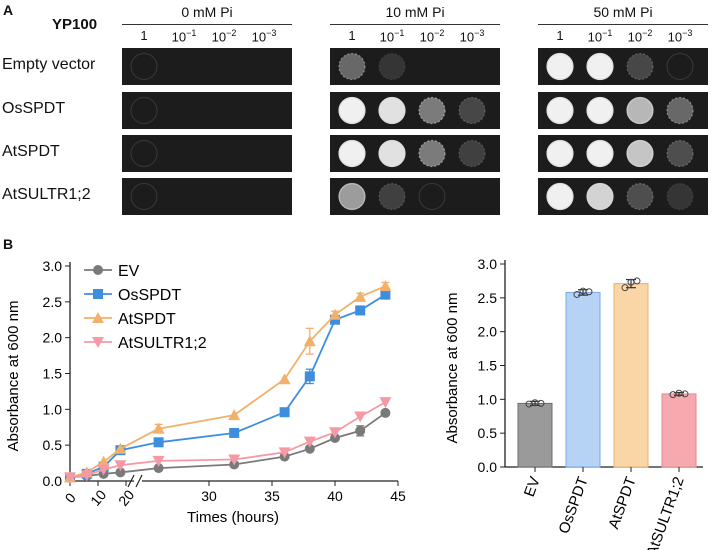  Describe the element at coordinates (162, 343) in the screenshot. I see `legend-label: AtSULTR1;2` at that location.